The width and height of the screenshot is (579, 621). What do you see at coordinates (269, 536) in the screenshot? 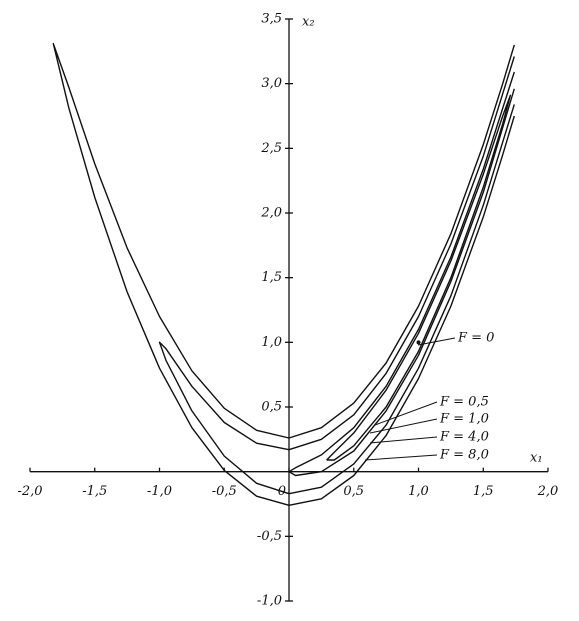
I see `y-tick-label: -0,5` at bounding box center [269, 536].